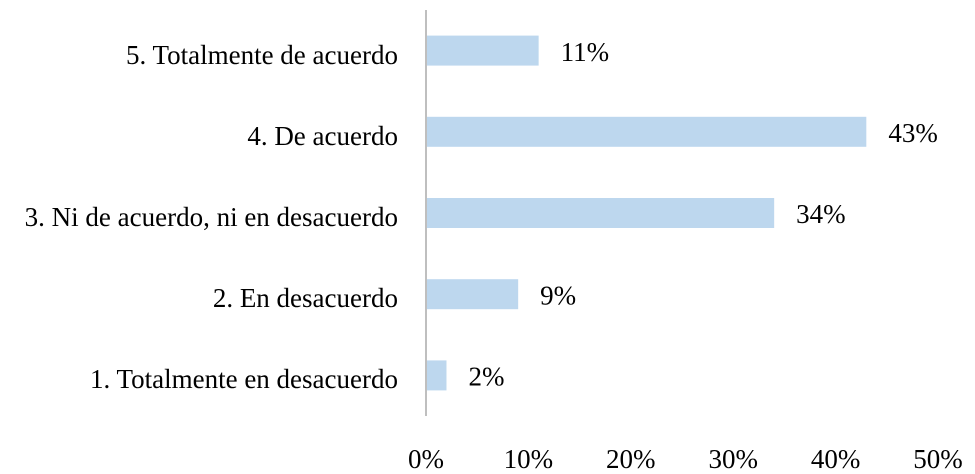 This screenshot has height=474, width=975. What do you see at coordinates (558, 295) in the screenshot?
I see `value-label: 9%` at bounding box center [558, 295].